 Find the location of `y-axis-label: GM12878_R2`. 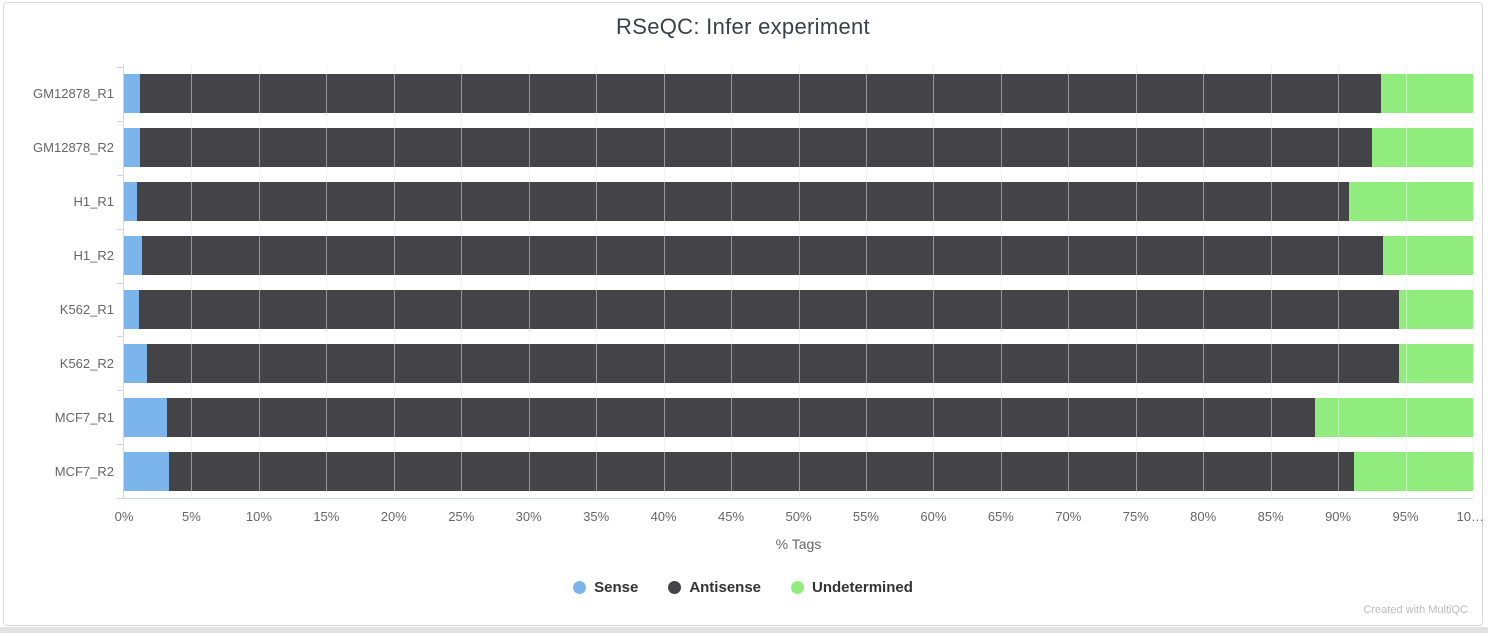

y-axis-label: GM12878_R2 is located at coordinates (73, 148).